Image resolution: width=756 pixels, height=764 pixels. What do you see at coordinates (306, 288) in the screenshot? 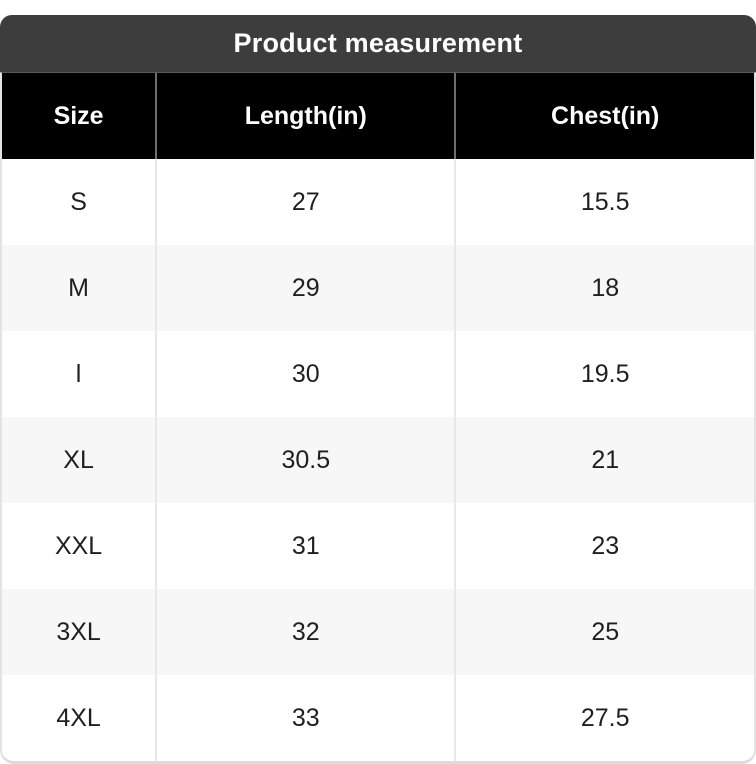
I see `length-cell: 29` at bounding box center [306, 288].